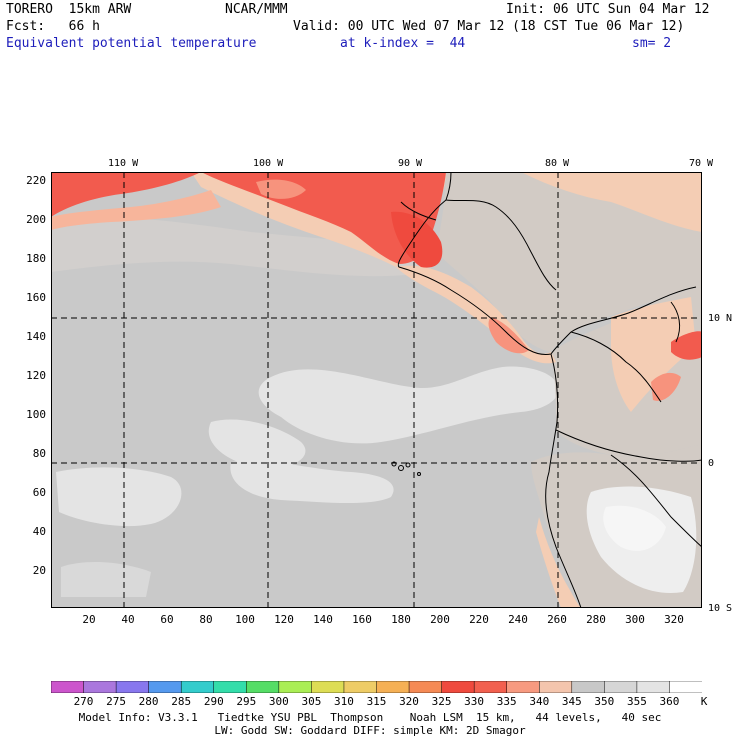  Describe the element at coordinates (53, 26) in the screenshot. I see `forecast-hour: Fcst: 66 h` at that location.